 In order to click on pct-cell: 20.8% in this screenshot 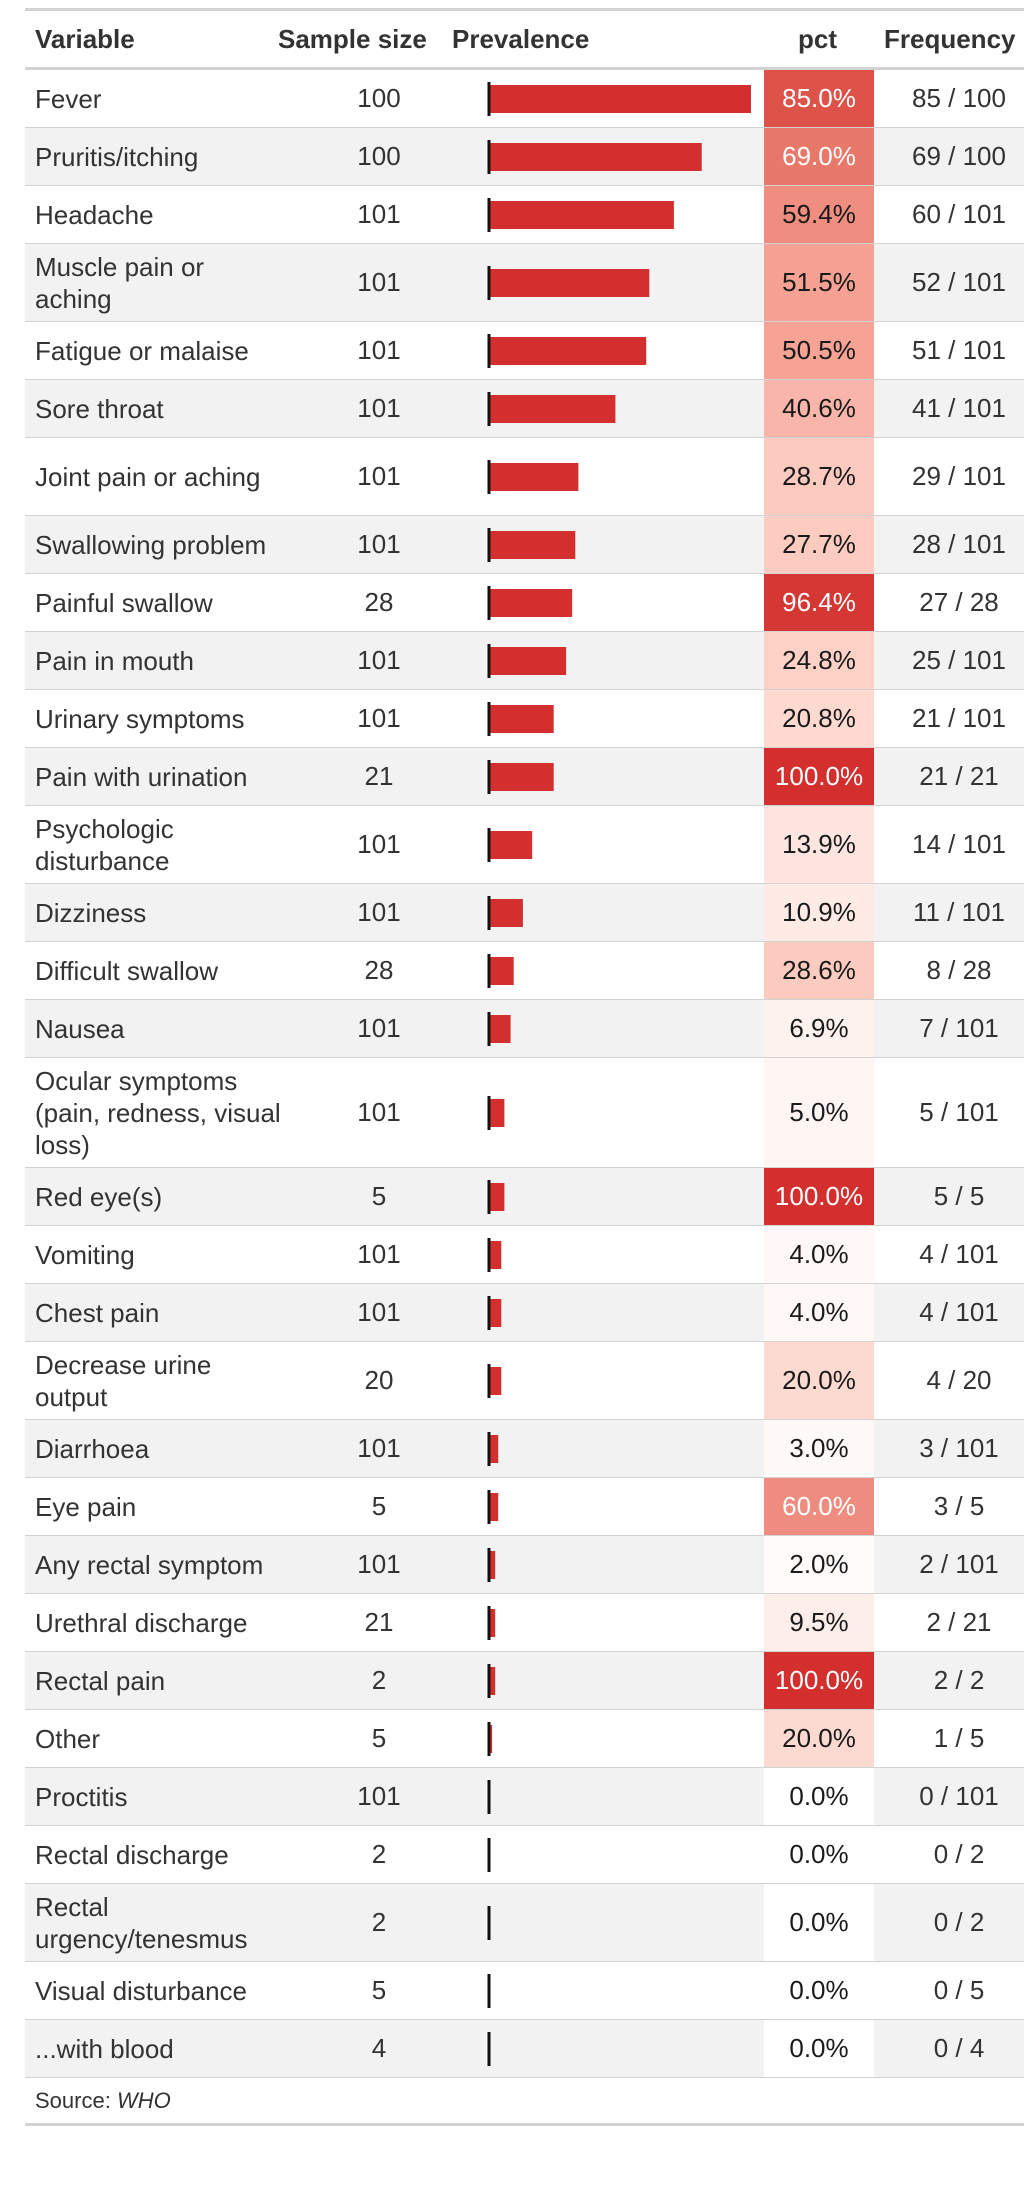, I will do `click(819, 718)`.